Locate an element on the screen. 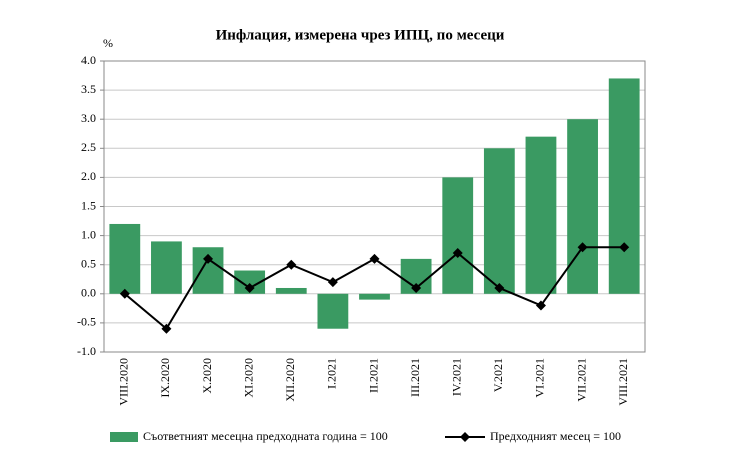  x-tick-label: VI.2021 is located at coordinates (540, 378).